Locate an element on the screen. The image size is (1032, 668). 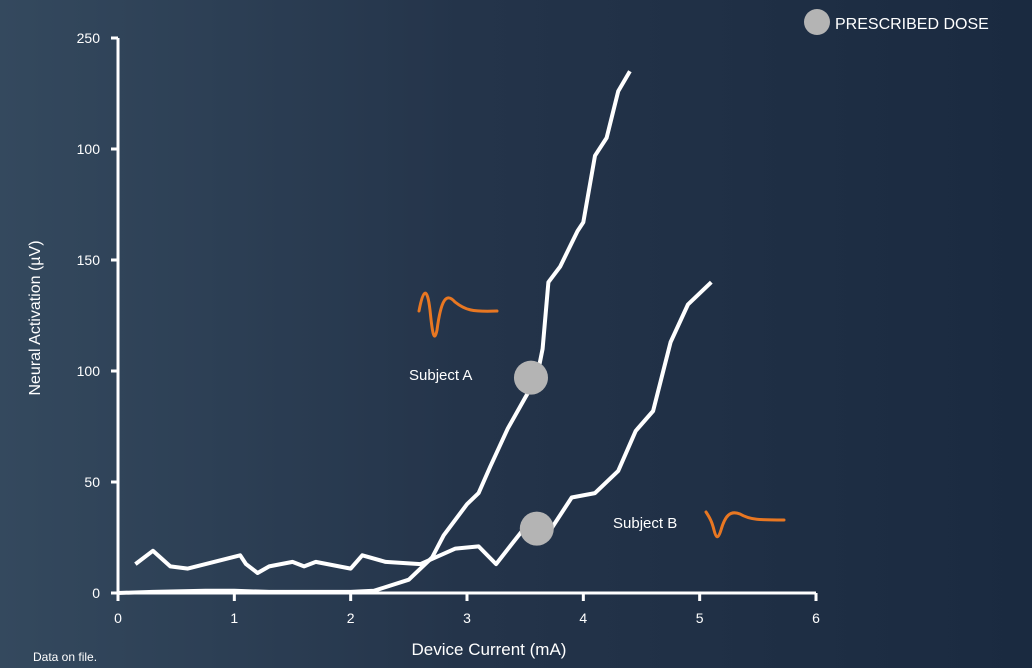
y-ticks: 0 50 100 150 100 250 is located at coordinates (97, 315).